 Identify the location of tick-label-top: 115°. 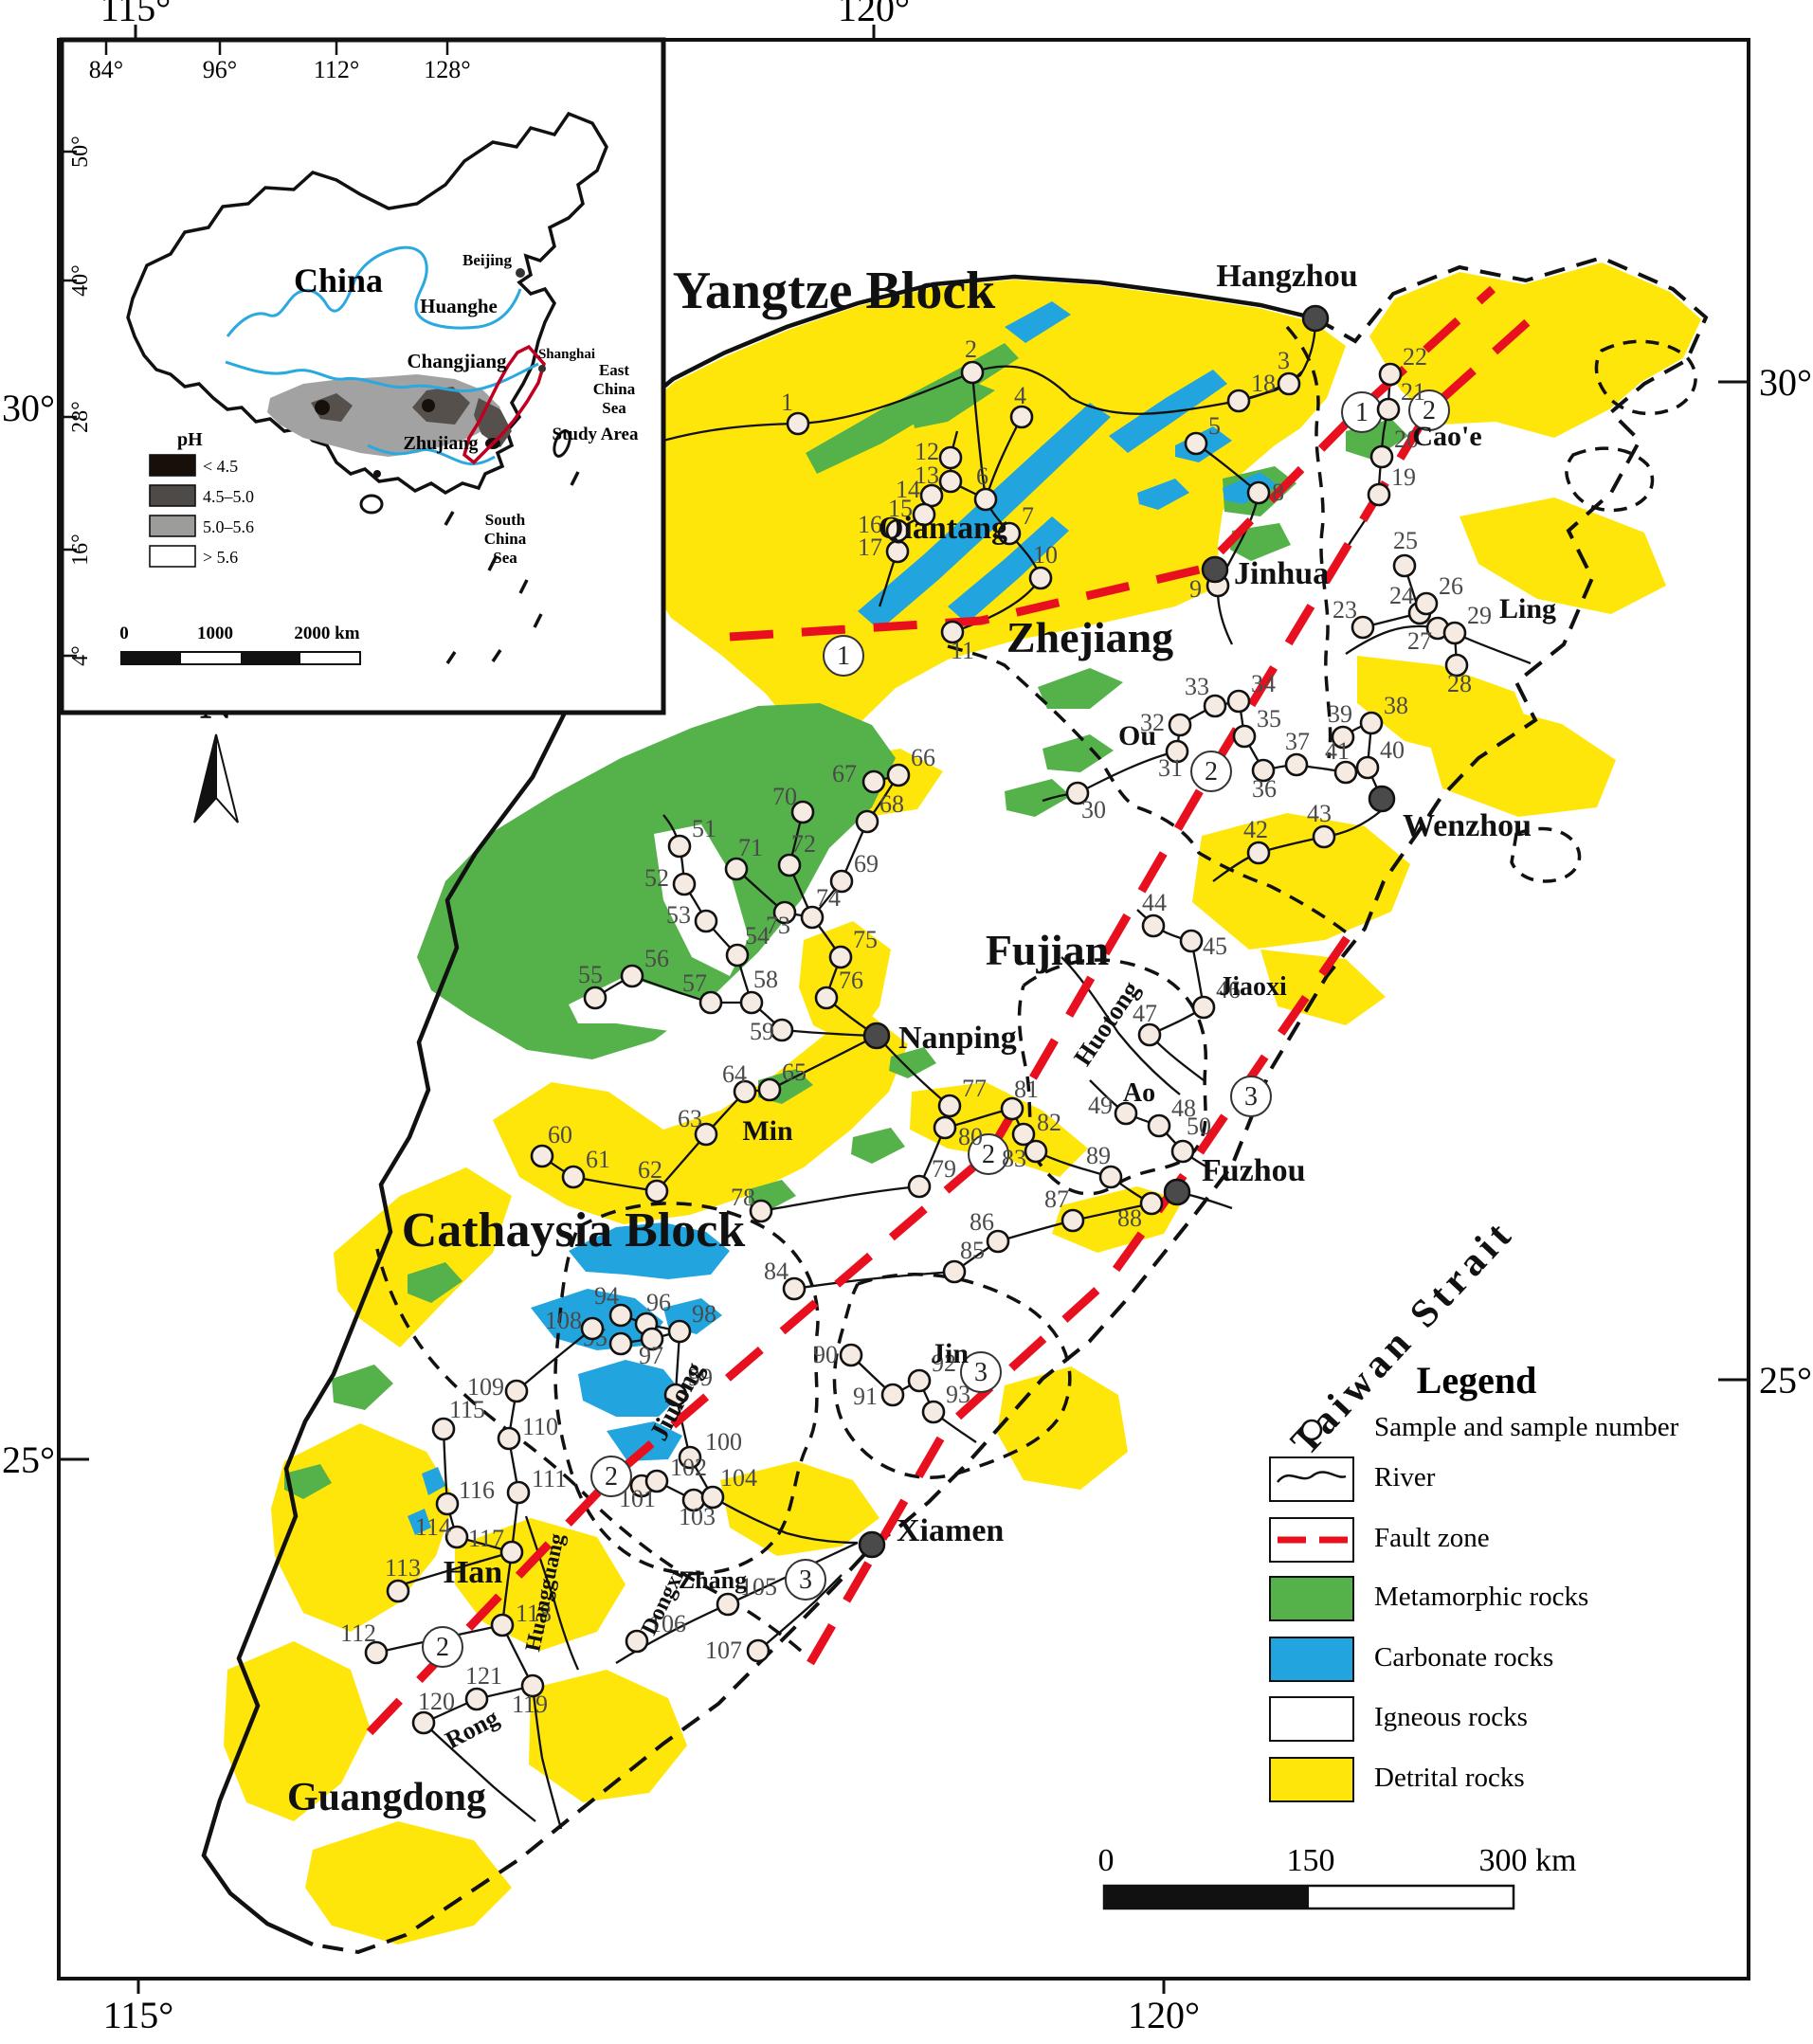
(136, 15).